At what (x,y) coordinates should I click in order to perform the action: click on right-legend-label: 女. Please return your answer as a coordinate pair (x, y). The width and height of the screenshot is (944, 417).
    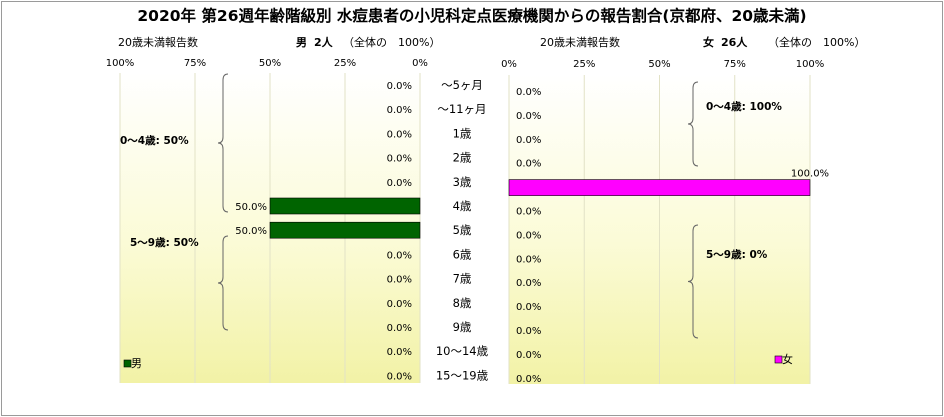
    Looking at the image, I should click on (787, 359).